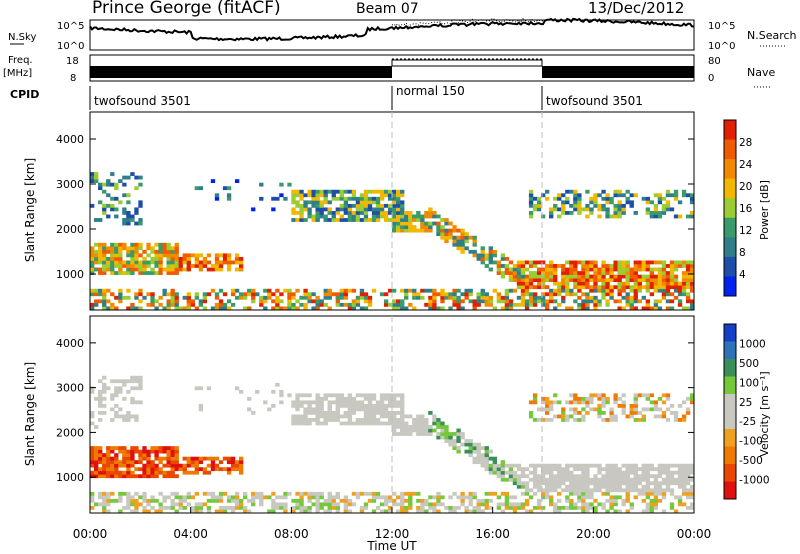 Image resolution: width=800 pixels, height=554 pixels. What do you see at coordinates (30, 210) in the screenshot?
I see `power-ylabel: Slant Range [km]` at bounding box center [30, 210].